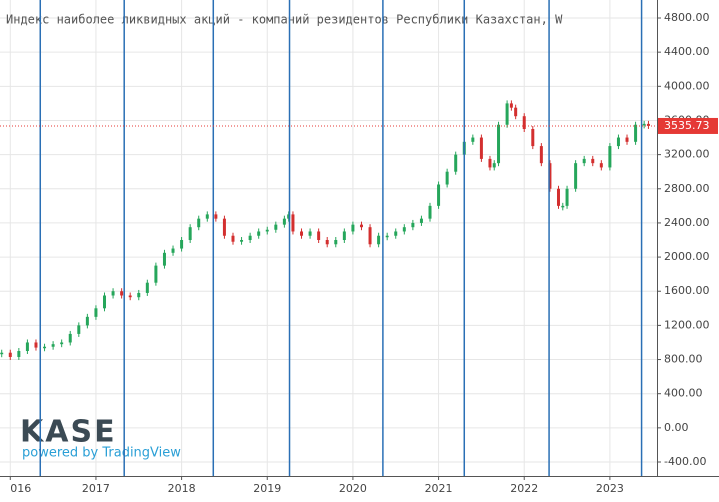 The height and width of the screenshot is (502, 719). Describe the element at coordinates (353, 488) in the screenshot. I see `x-tick-label: 2020` at that location.